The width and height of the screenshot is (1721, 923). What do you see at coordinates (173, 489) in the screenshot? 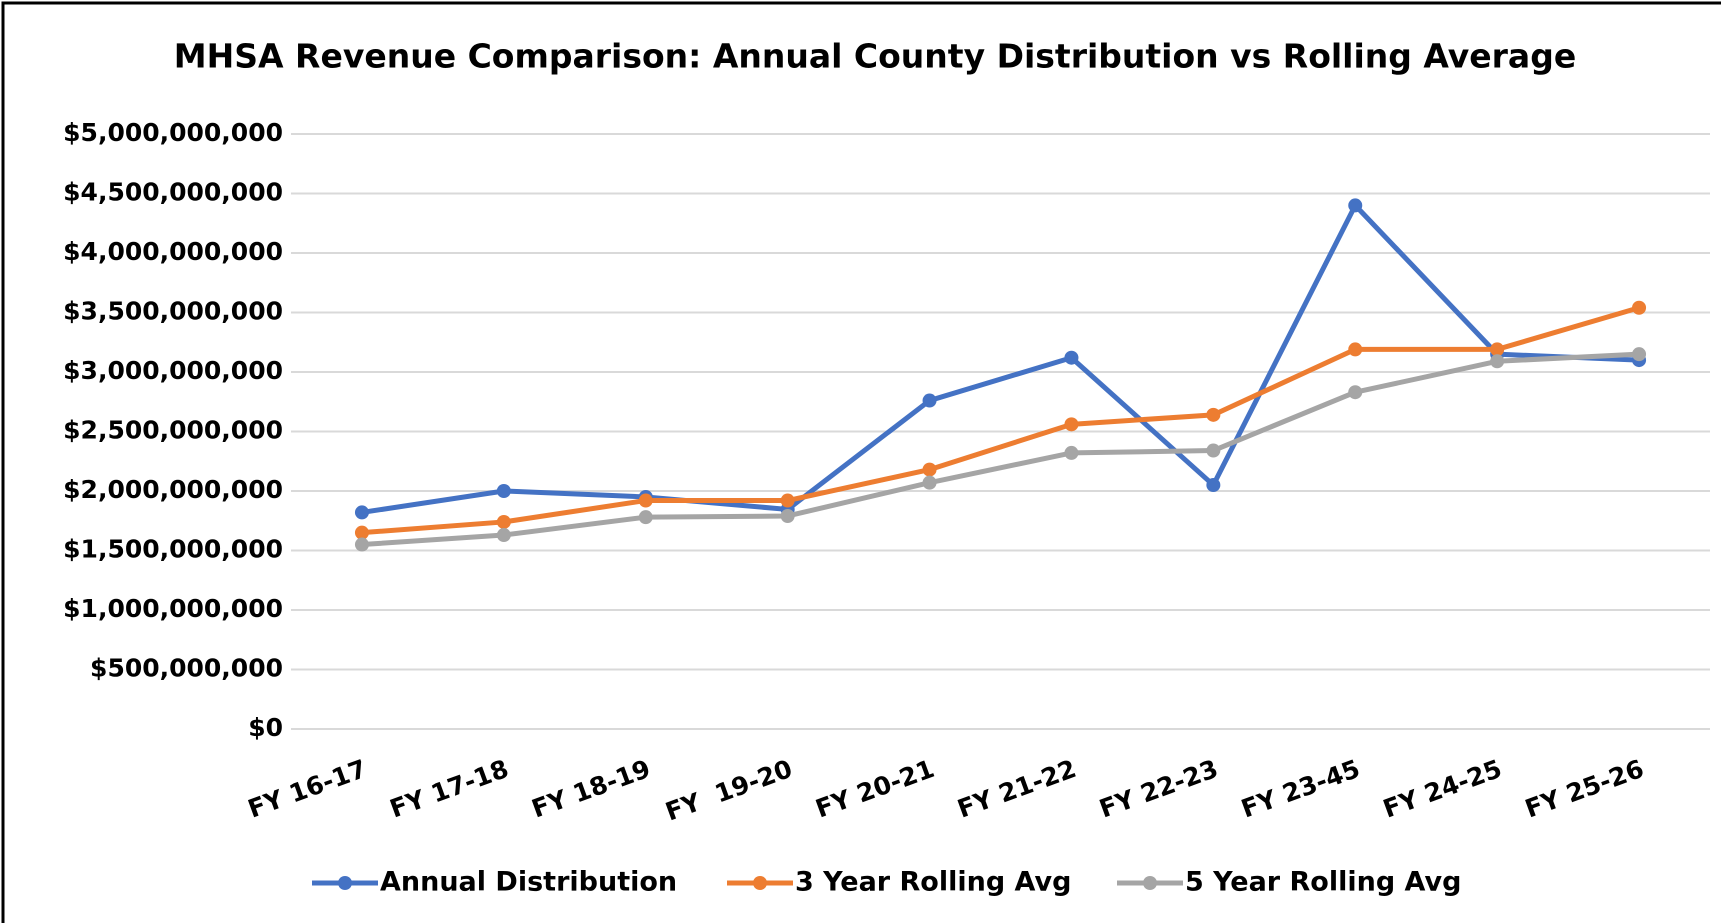
I see `y-tick-label: $2,000,000,000` at bounding box center [173, 489].